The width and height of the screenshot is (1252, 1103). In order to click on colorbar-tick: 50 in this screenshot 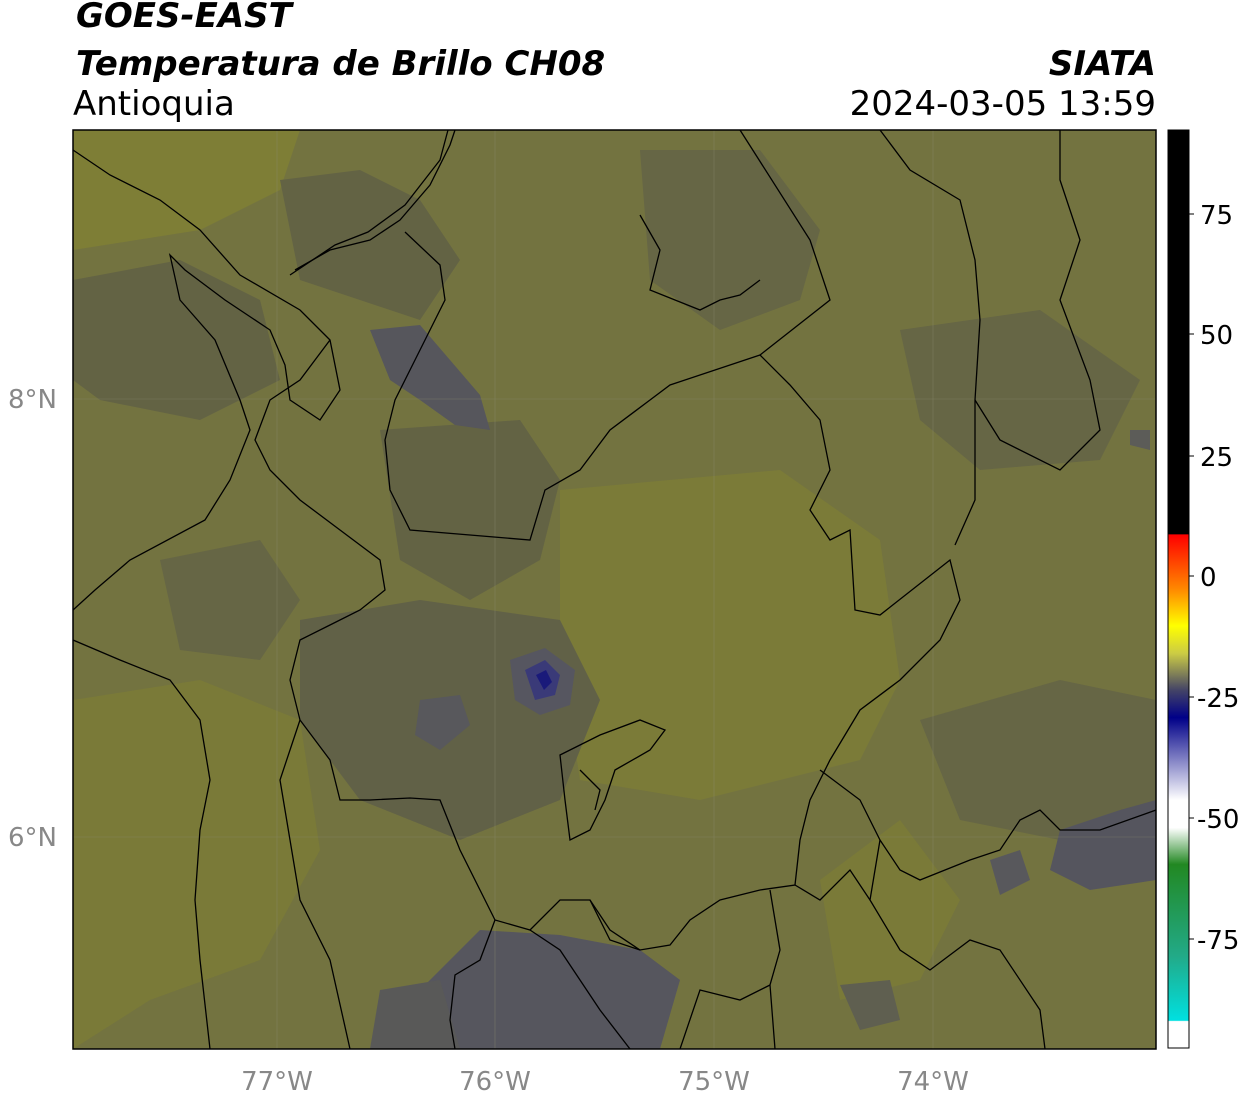, I will do `click(1216, 336)`.